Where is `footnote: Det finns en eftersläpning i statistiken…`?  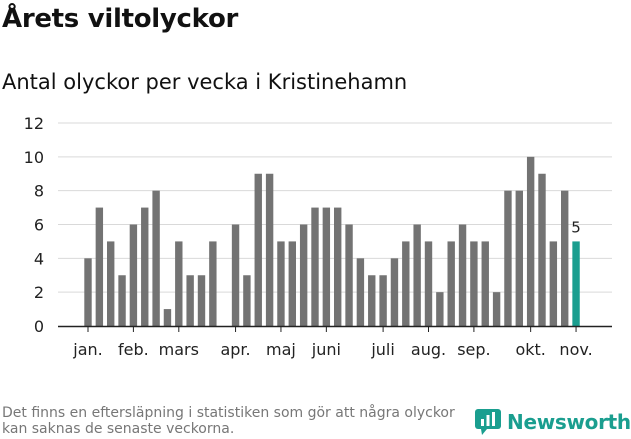
footnote: Det finns en eftersläpning i statistiken… is located at coordinates (228, 421).